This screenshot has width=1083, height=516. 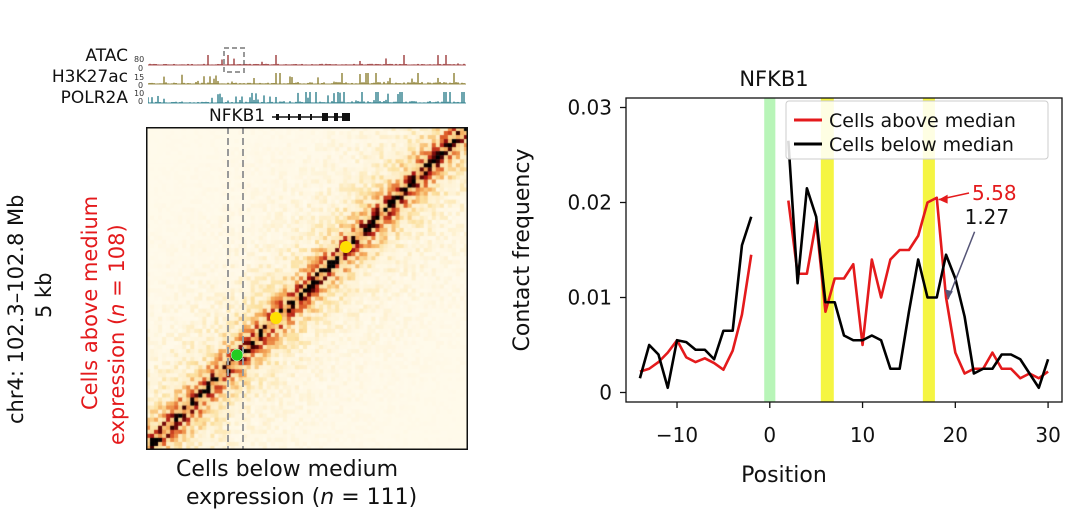 What do you see at coordinates (287, 469) in the screenshot?
I see `lower-triangle-label-line1: Cells below medium` at bounding box center [287, 469].